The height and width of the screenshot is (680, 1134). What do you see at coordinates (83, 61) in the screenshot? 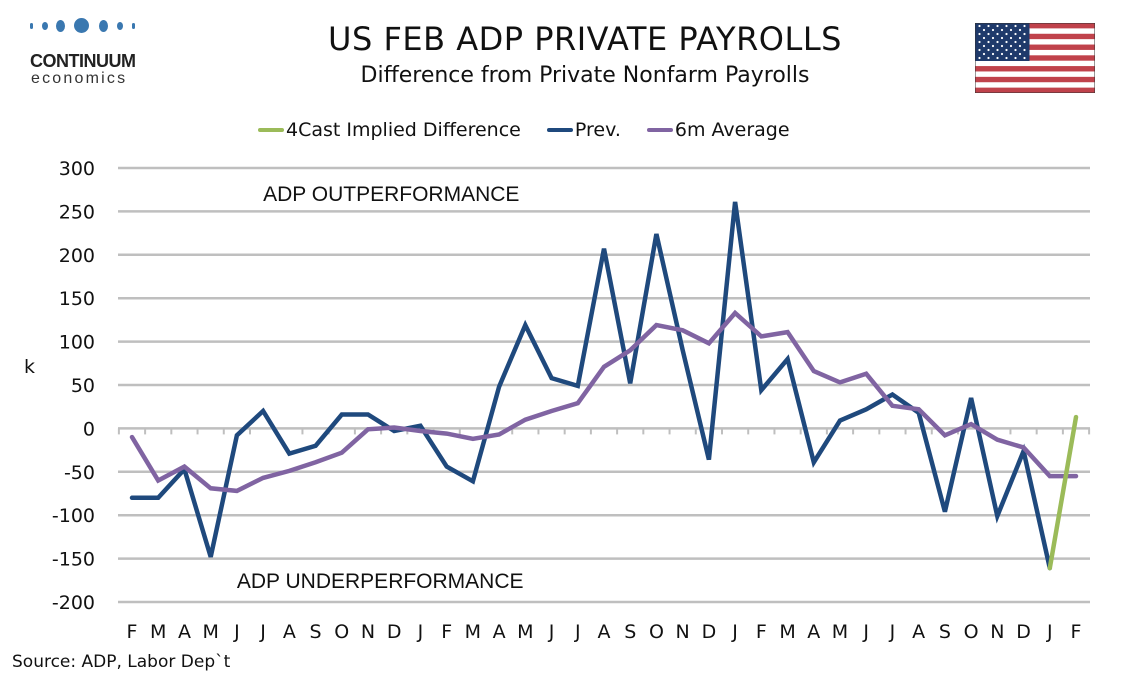
I see `logo-name: CONTINUUM` at bounding box center [83, 61].